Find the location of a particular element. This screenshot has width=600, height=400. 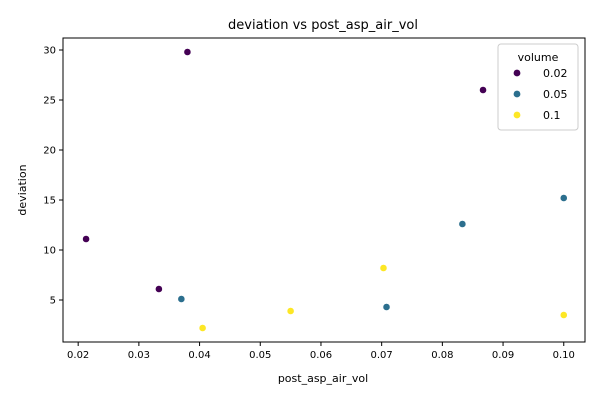

legend-entry-label: 0.05 is located at coordinates (555, 94).